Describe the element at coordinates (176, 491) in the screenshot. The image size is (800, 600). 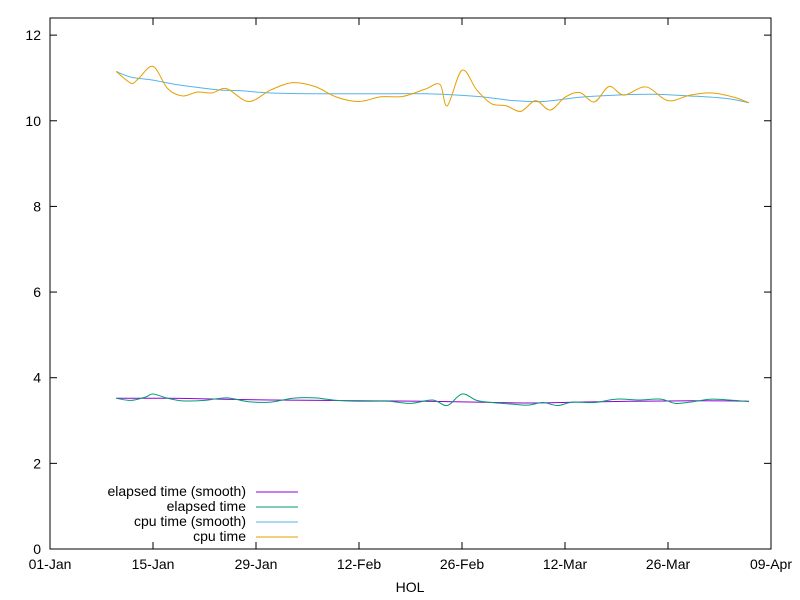
I see `legend-label: elapsed time (smooth)` at that location.